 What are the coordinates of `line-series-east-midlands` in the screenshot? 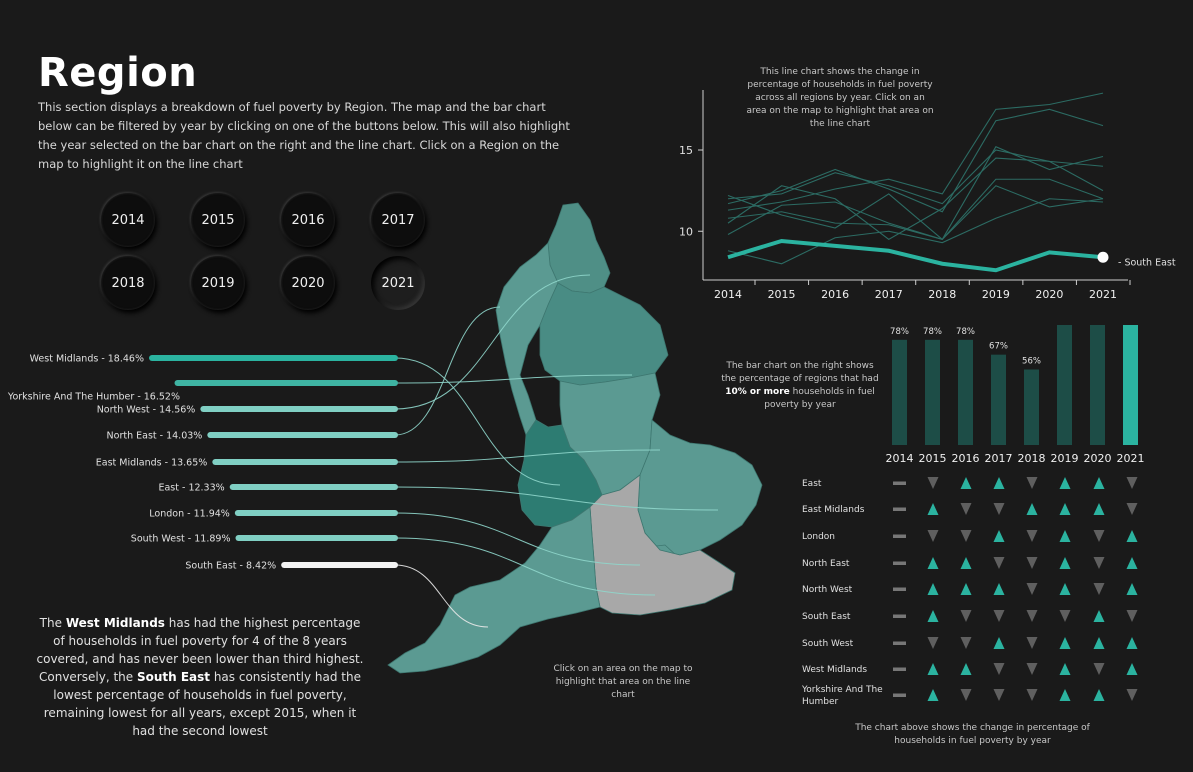 It's located at (915, 199).